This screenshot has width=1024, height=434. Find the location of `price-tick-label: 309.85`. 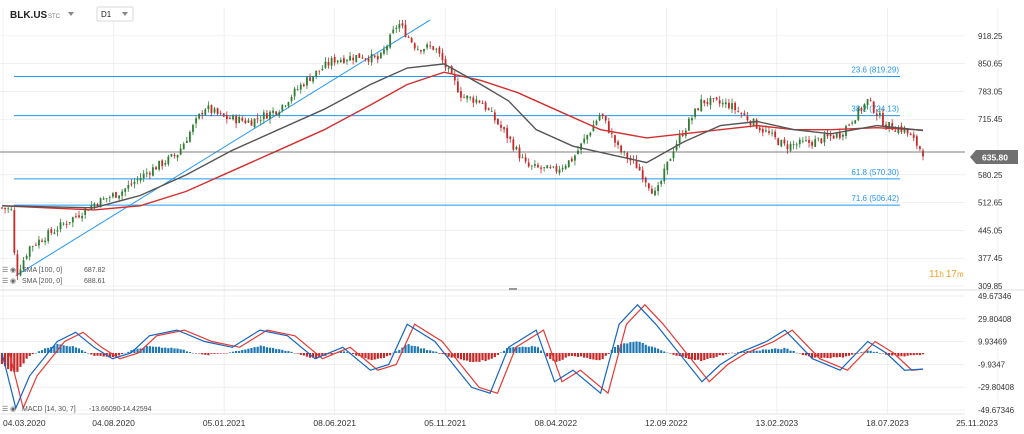

price-tick-label: 309.85 is located at coordinates (990, 286).